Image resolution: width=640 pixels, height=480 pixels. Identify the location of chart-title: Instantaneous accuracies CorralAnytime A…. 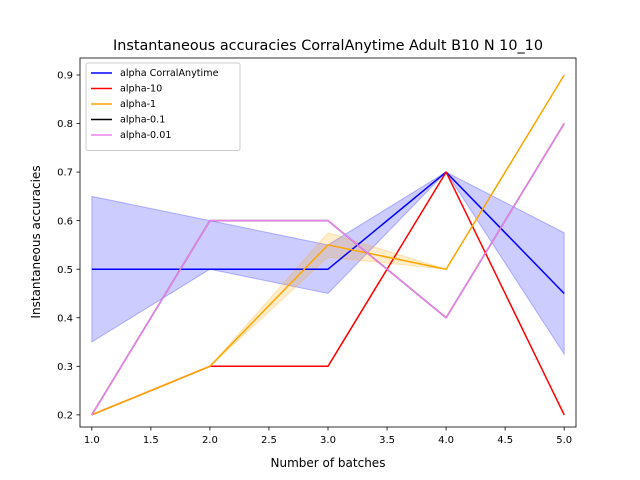
(328, 46).